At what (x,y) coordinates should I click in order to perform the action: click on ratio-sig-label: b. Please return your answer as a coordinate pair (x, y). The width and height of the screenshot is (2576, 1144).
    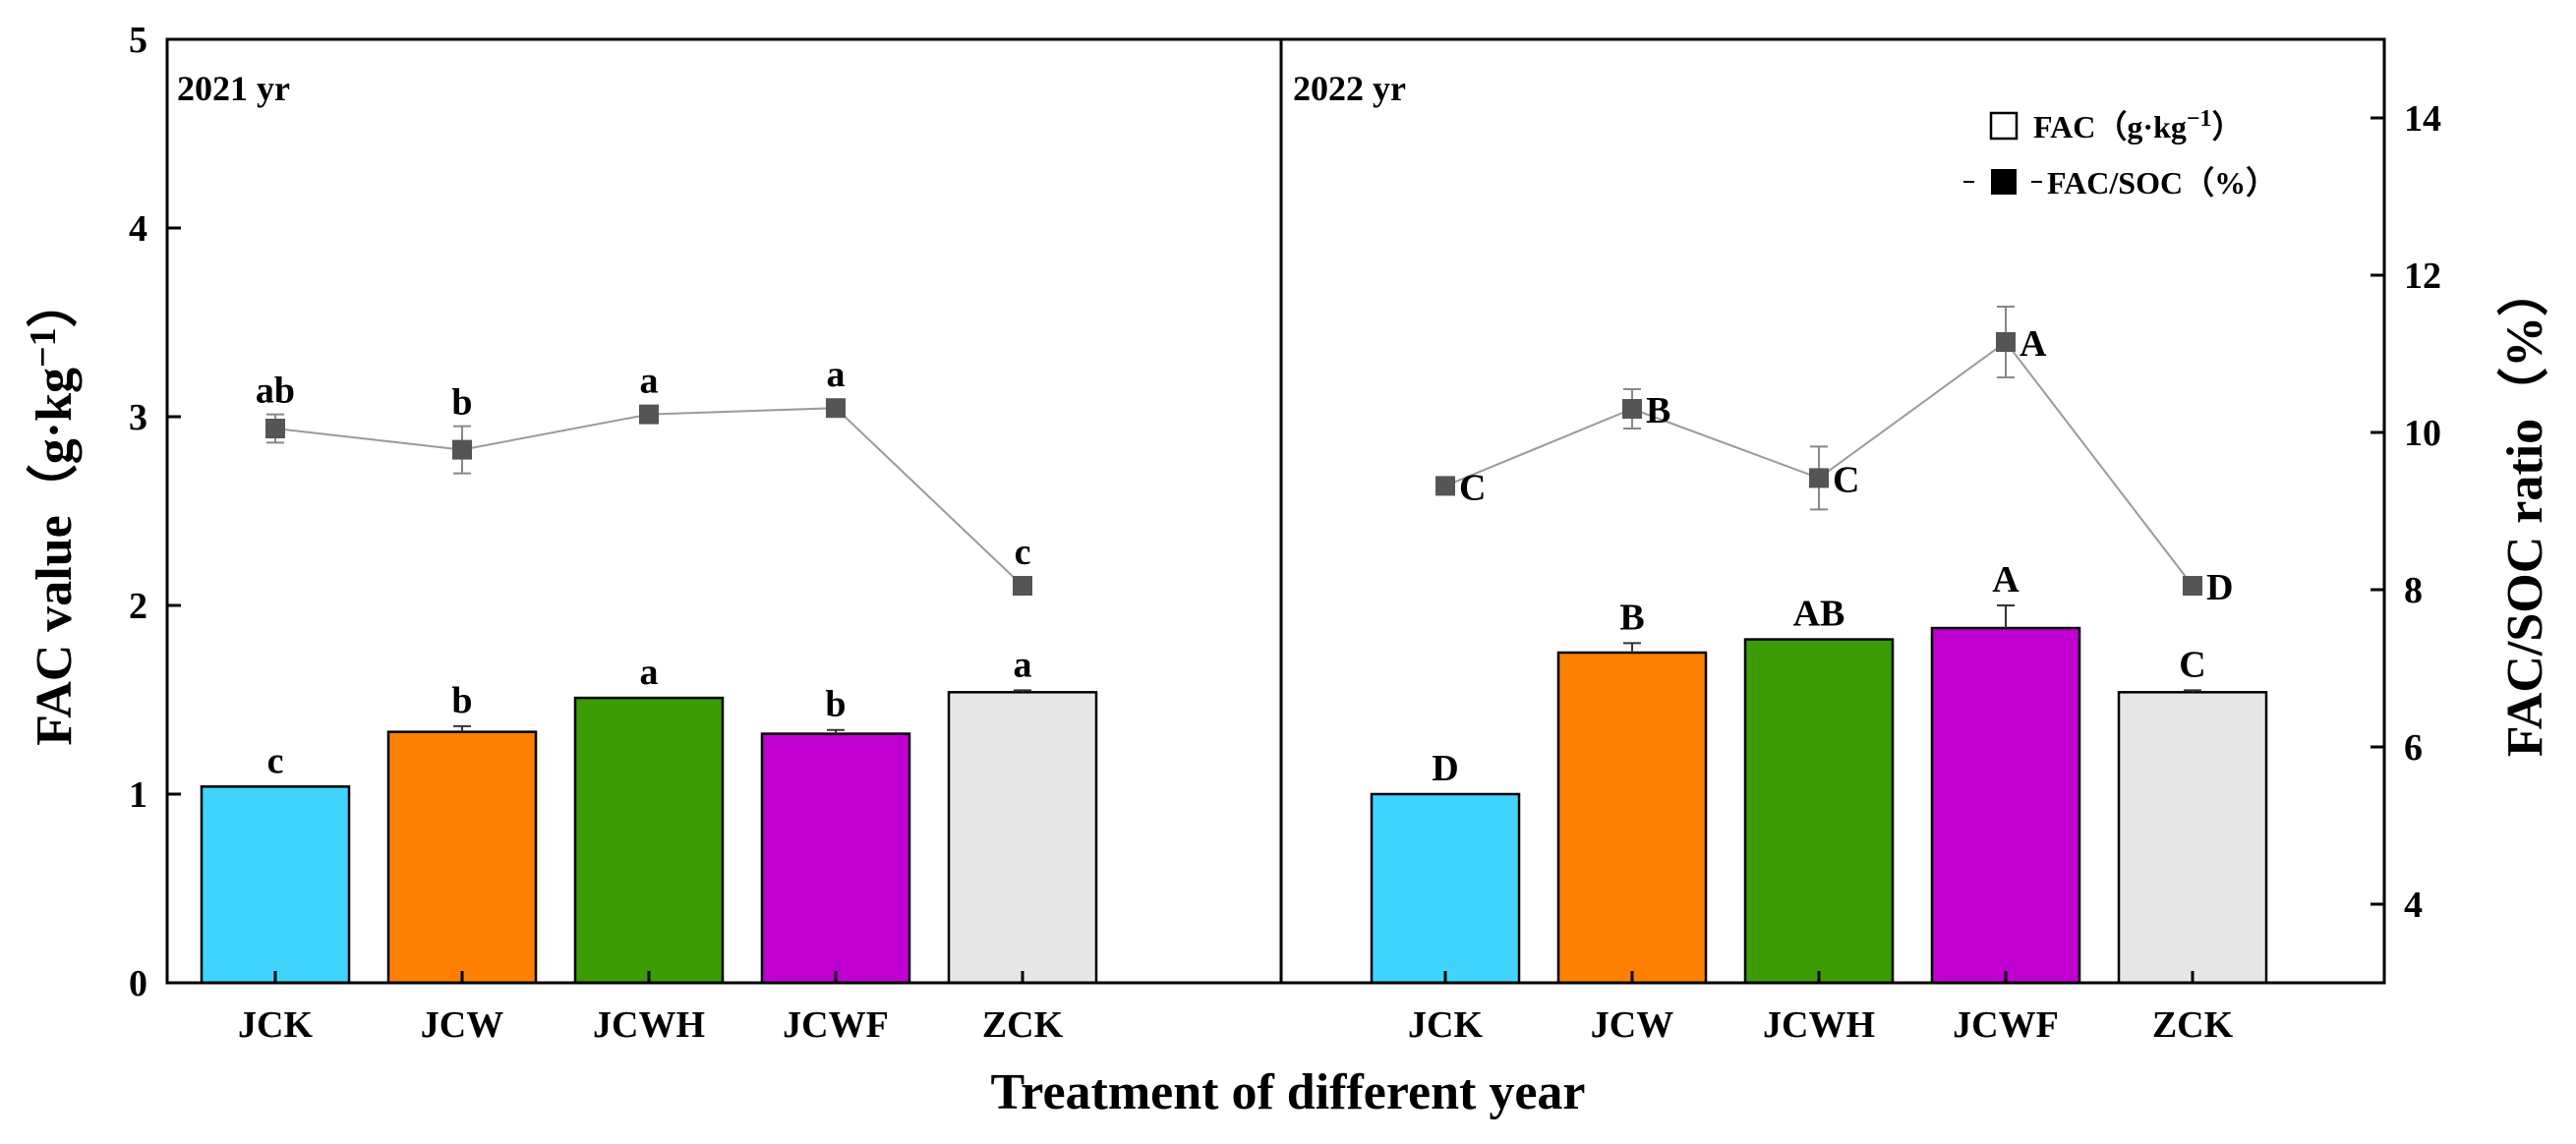
    Looking at the image, I should click on (461, 403).